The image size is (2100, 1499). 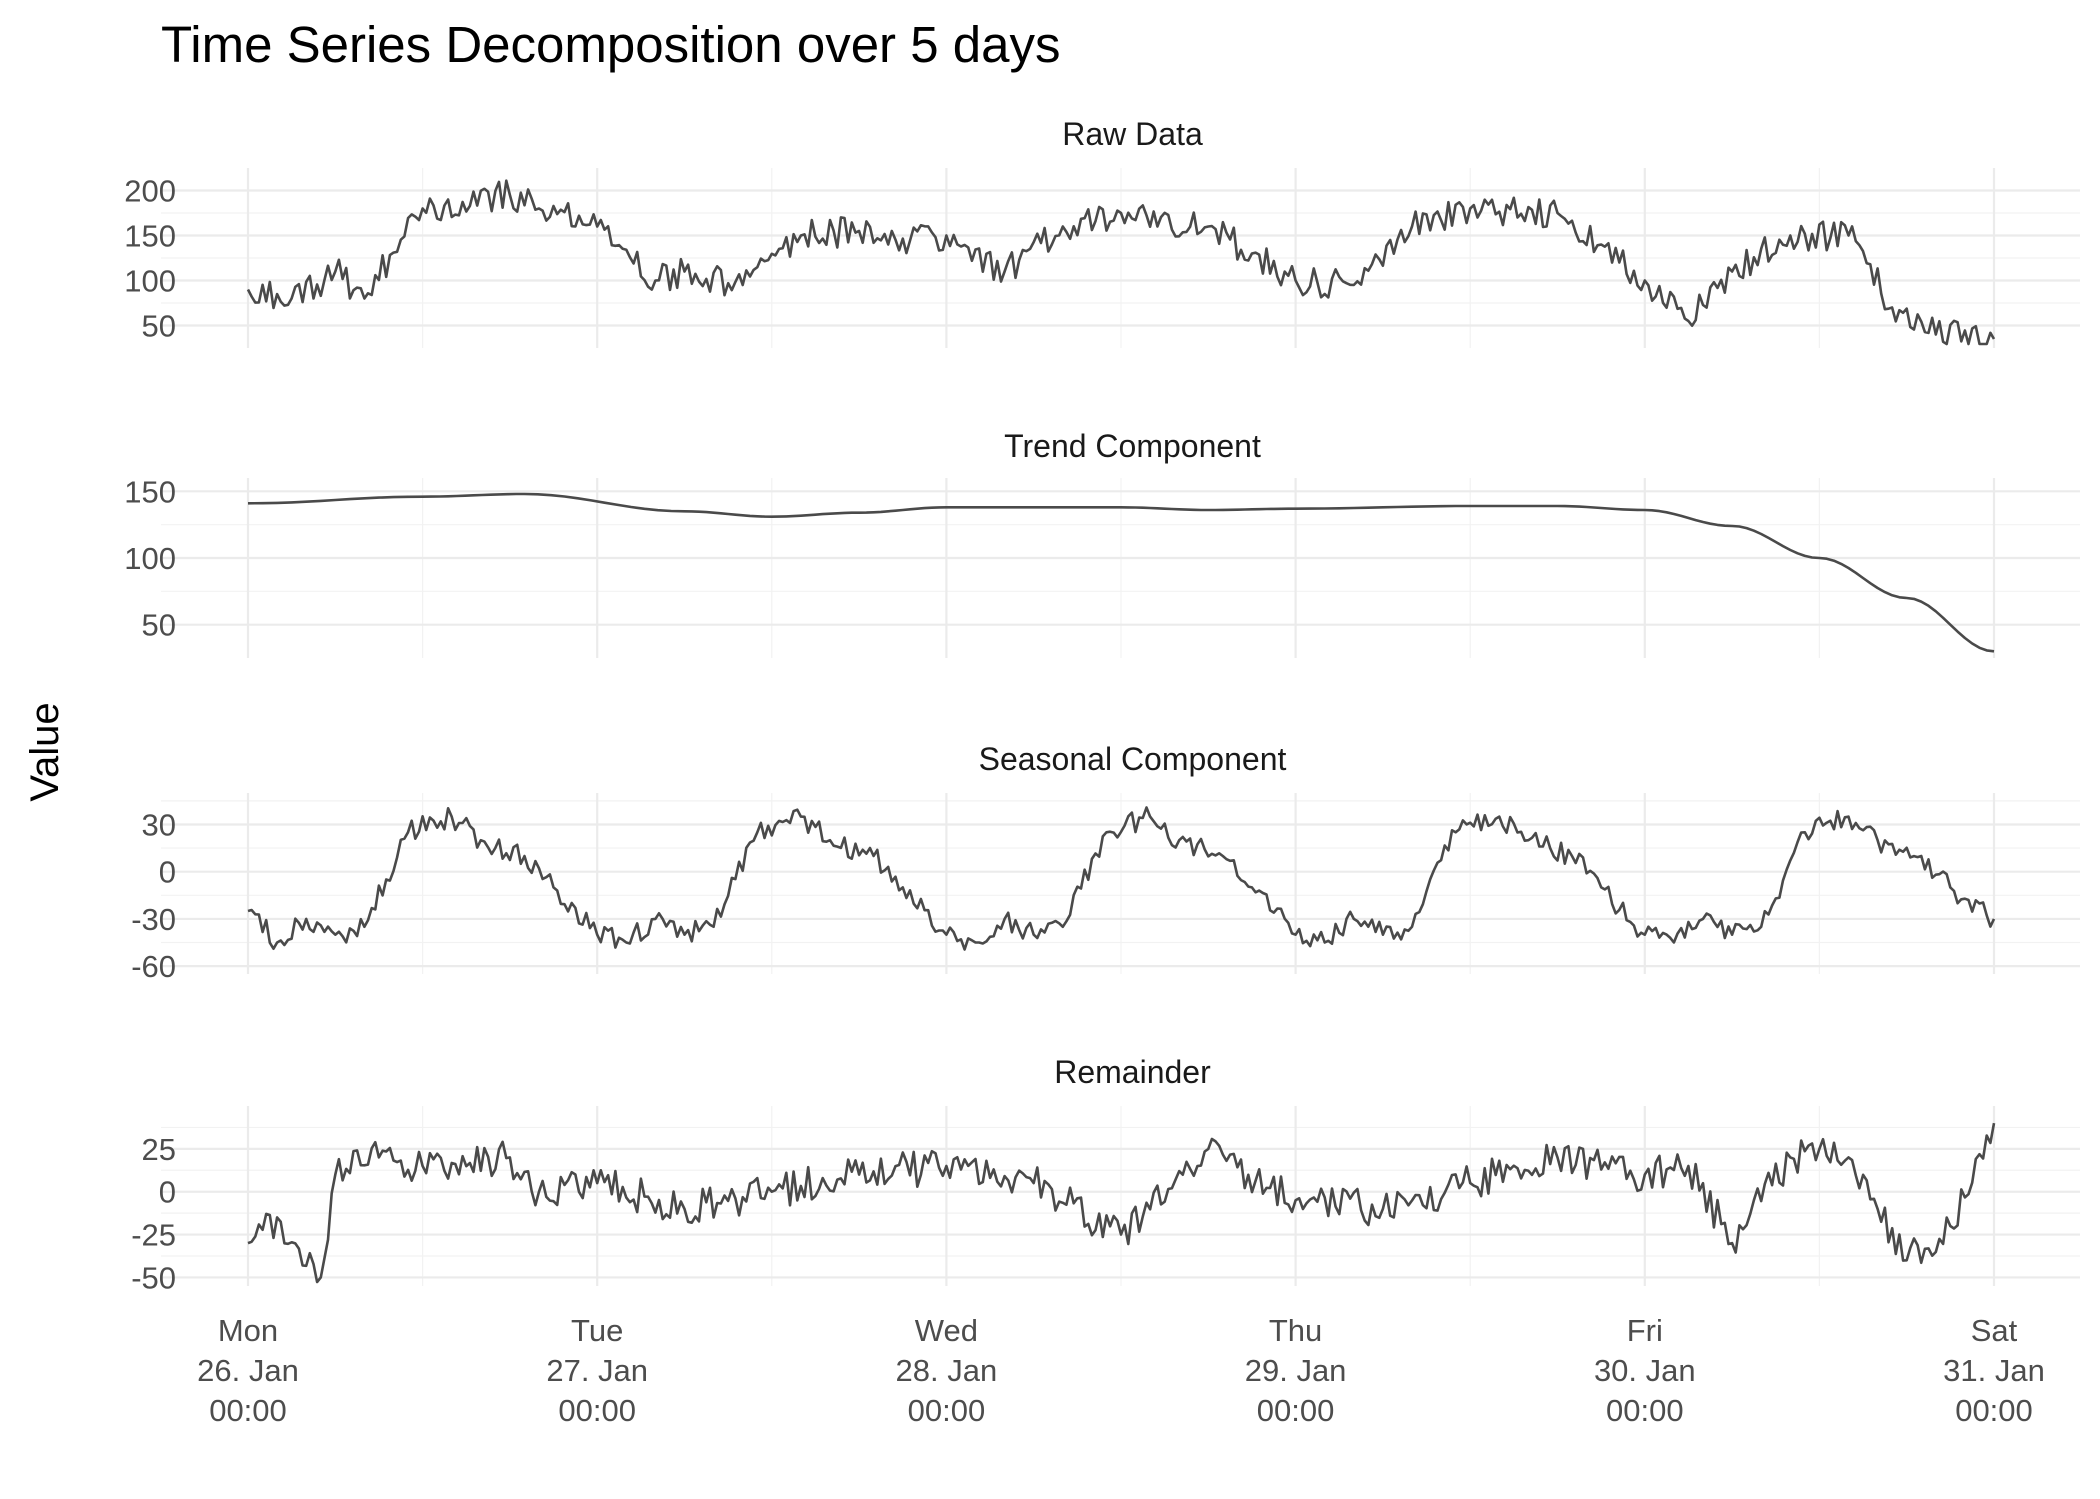 What do you see at coordinates (1994, 1370) in the screenshot?
I see `x-tick-label: 31. Jan` at bounding box center [1994, 1370].